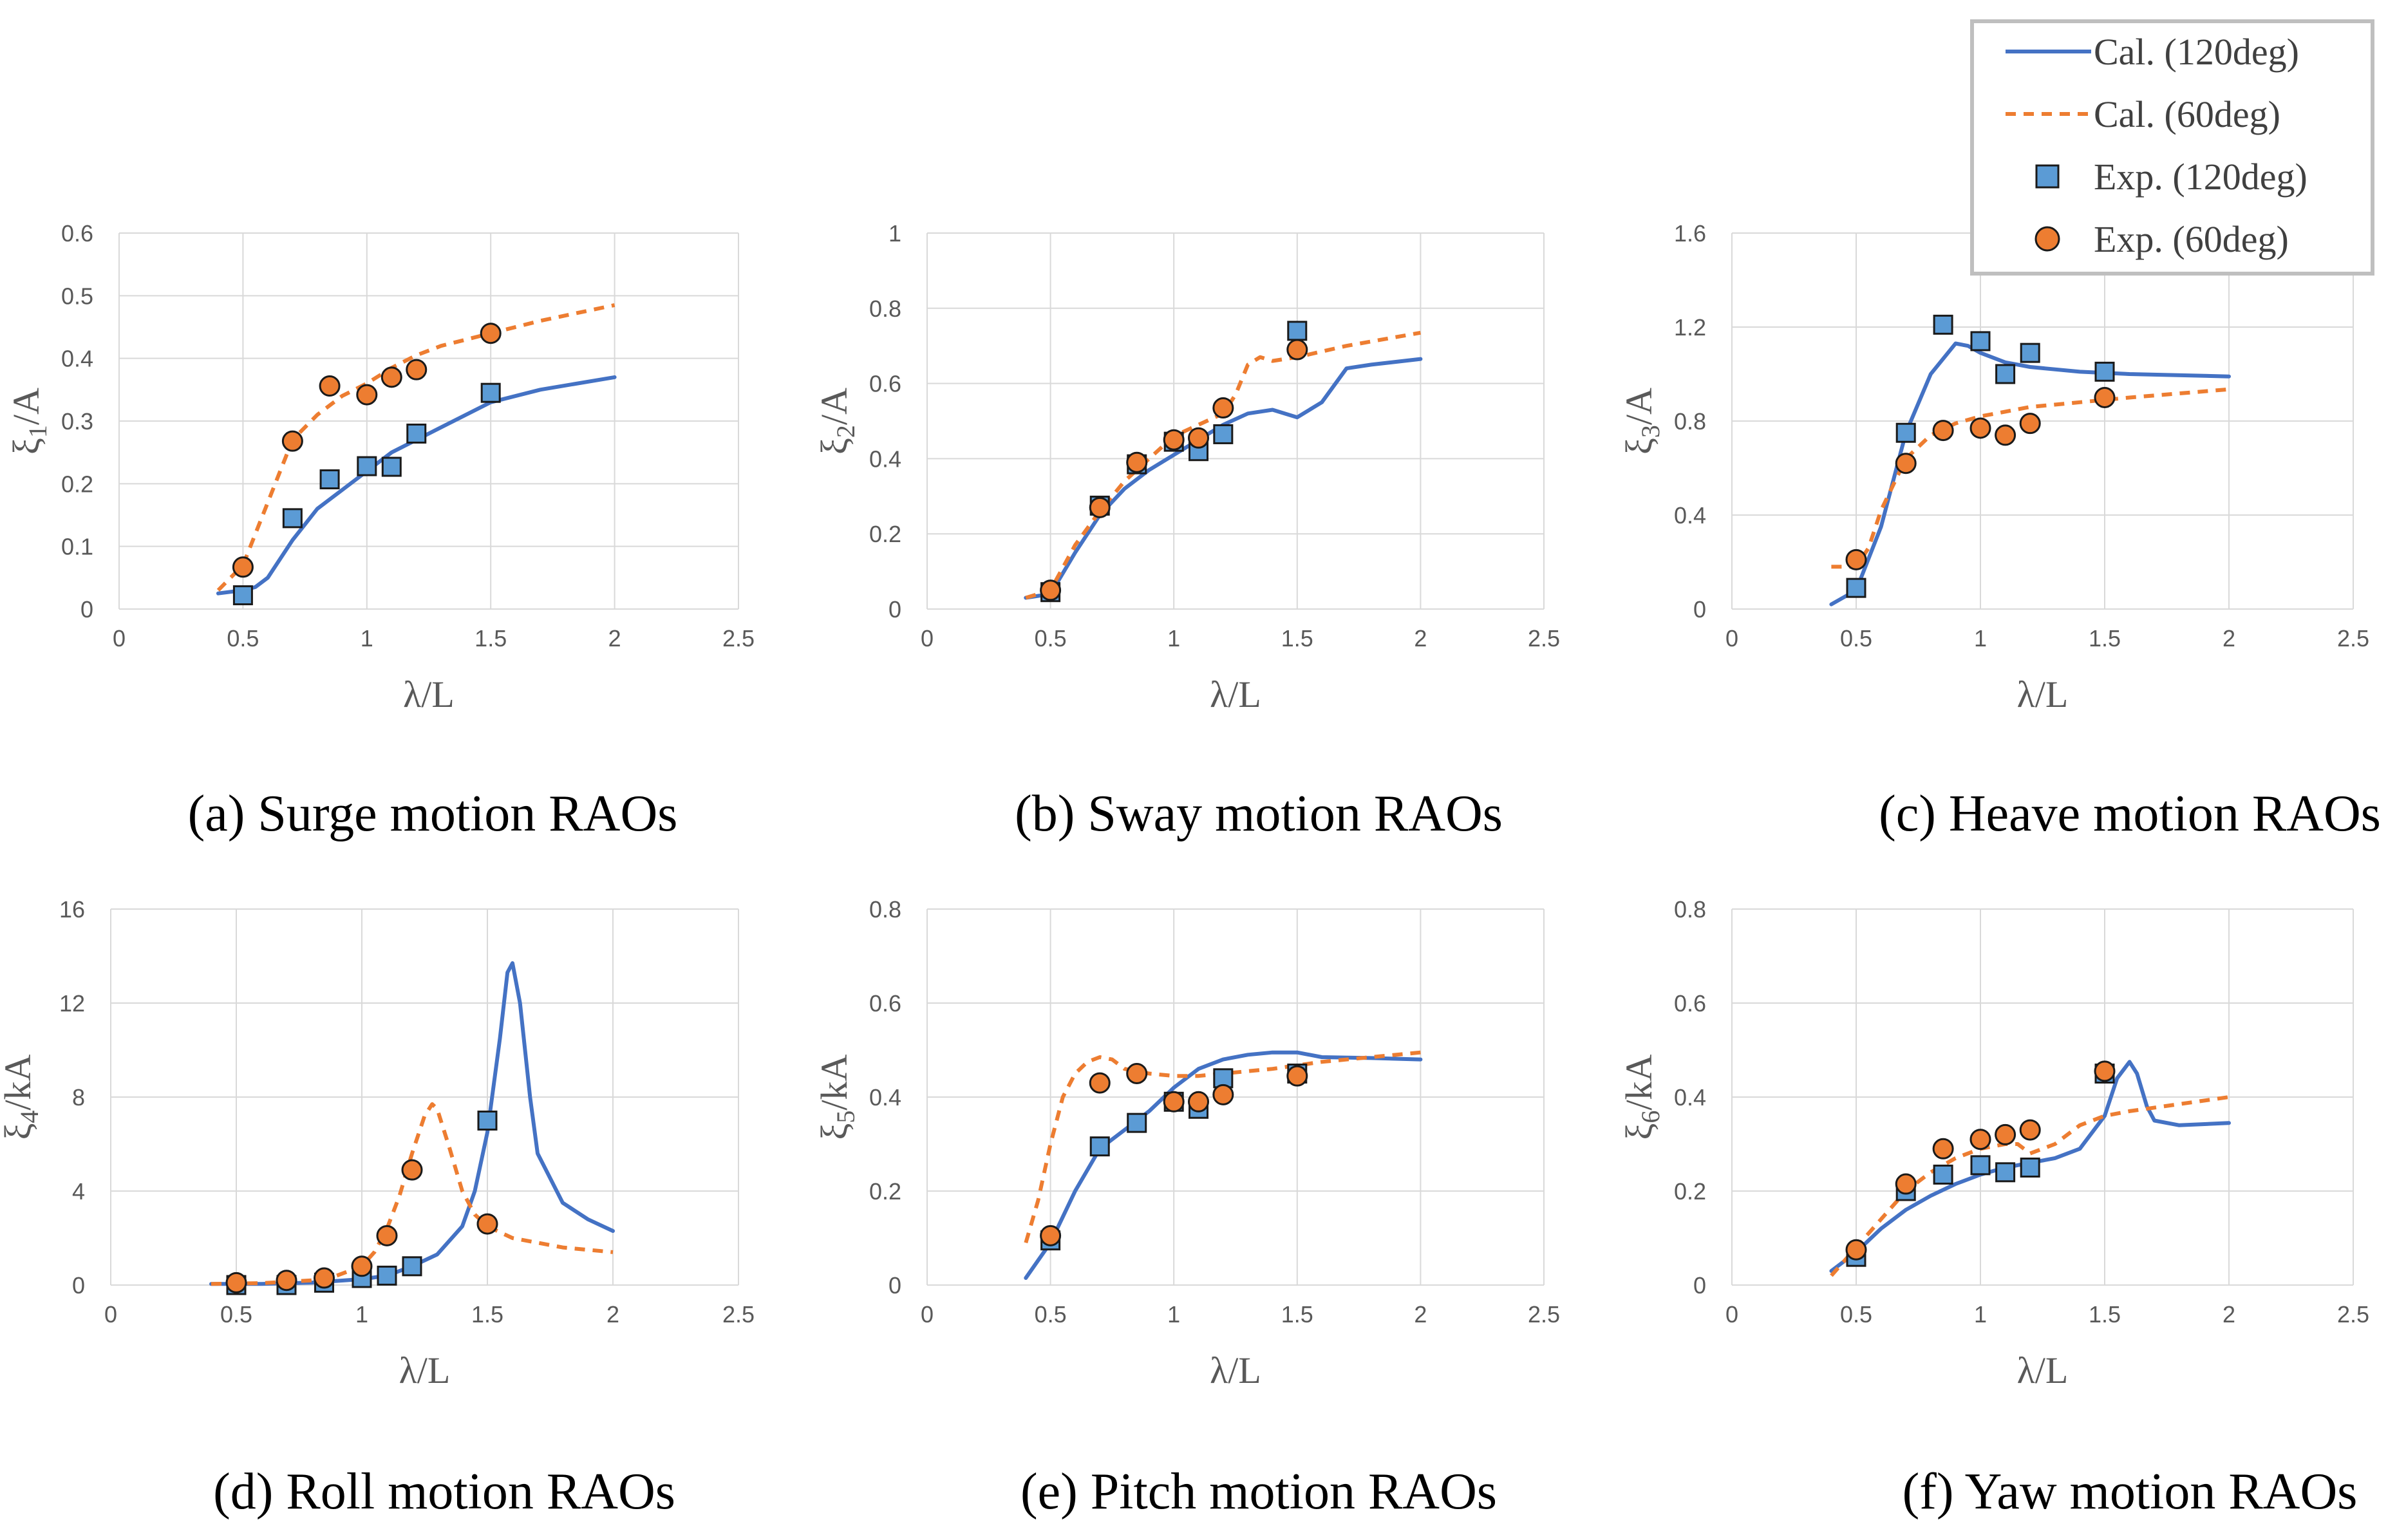 The width and height of the screenshot is (2406, 1540). I want to click on legend-label: Cal. (60deg), so click(2187, 114).